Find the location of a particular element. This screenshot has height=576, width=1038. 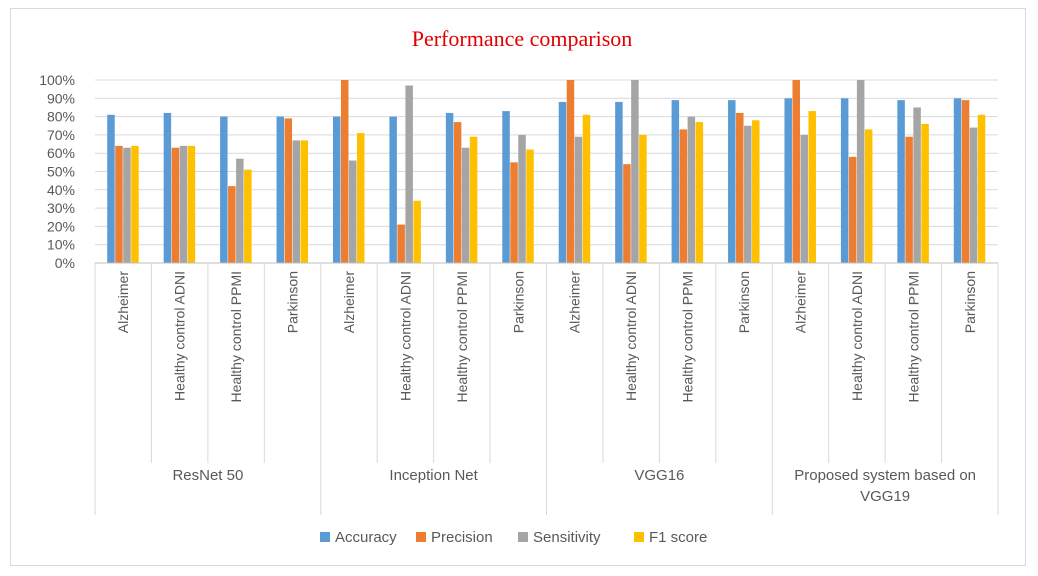

legend-item-precision: Precision is located at coordinates (454, 537).